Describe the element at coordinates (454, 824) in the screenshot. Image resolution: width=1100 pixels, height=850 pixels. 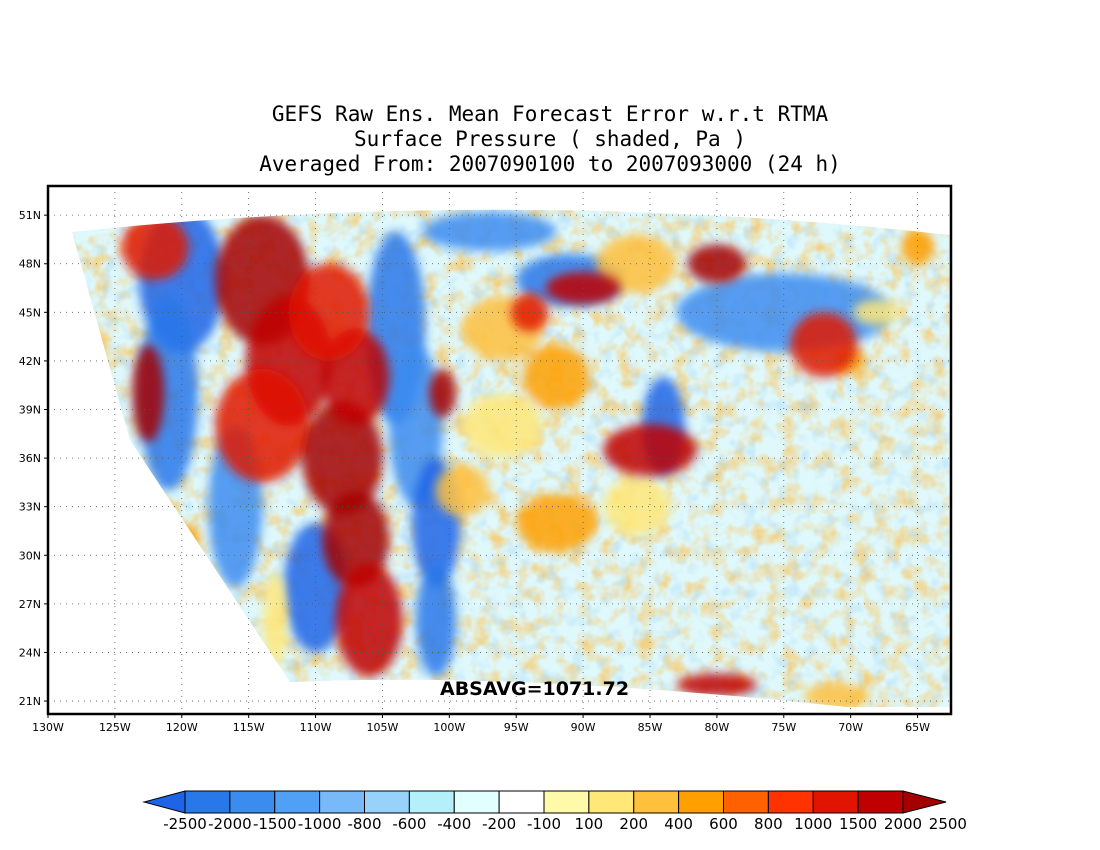
I see `colorbar-level-label: -400` at that location.